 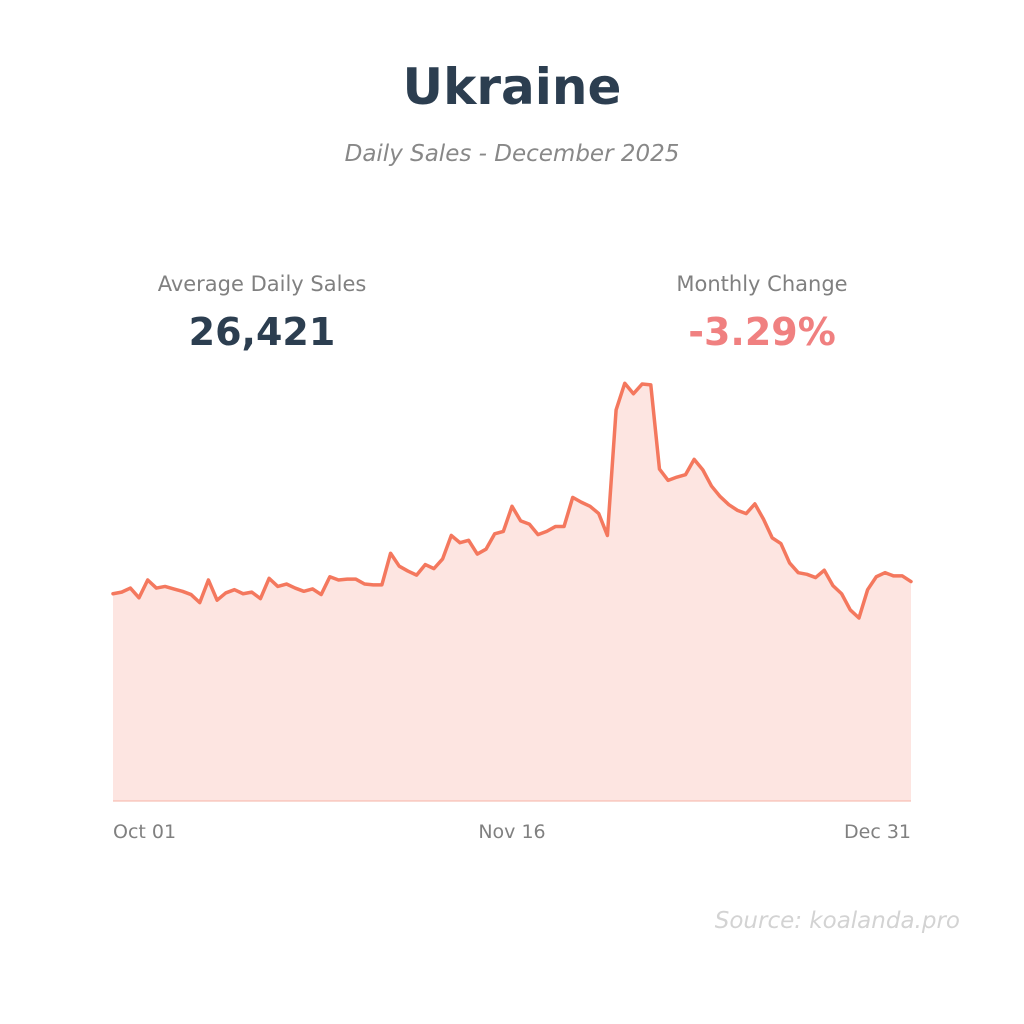 What do you see at coordinates (262, 332) in the screenshot?
I see `average-daily-sales-value: 26,421` at bounding box center [262, 332].